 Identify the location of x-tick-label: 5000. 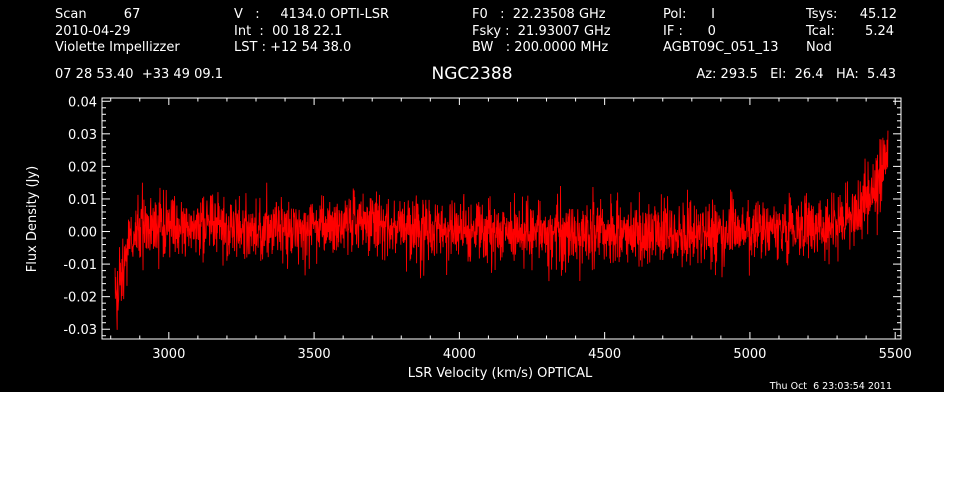
(749, 354).